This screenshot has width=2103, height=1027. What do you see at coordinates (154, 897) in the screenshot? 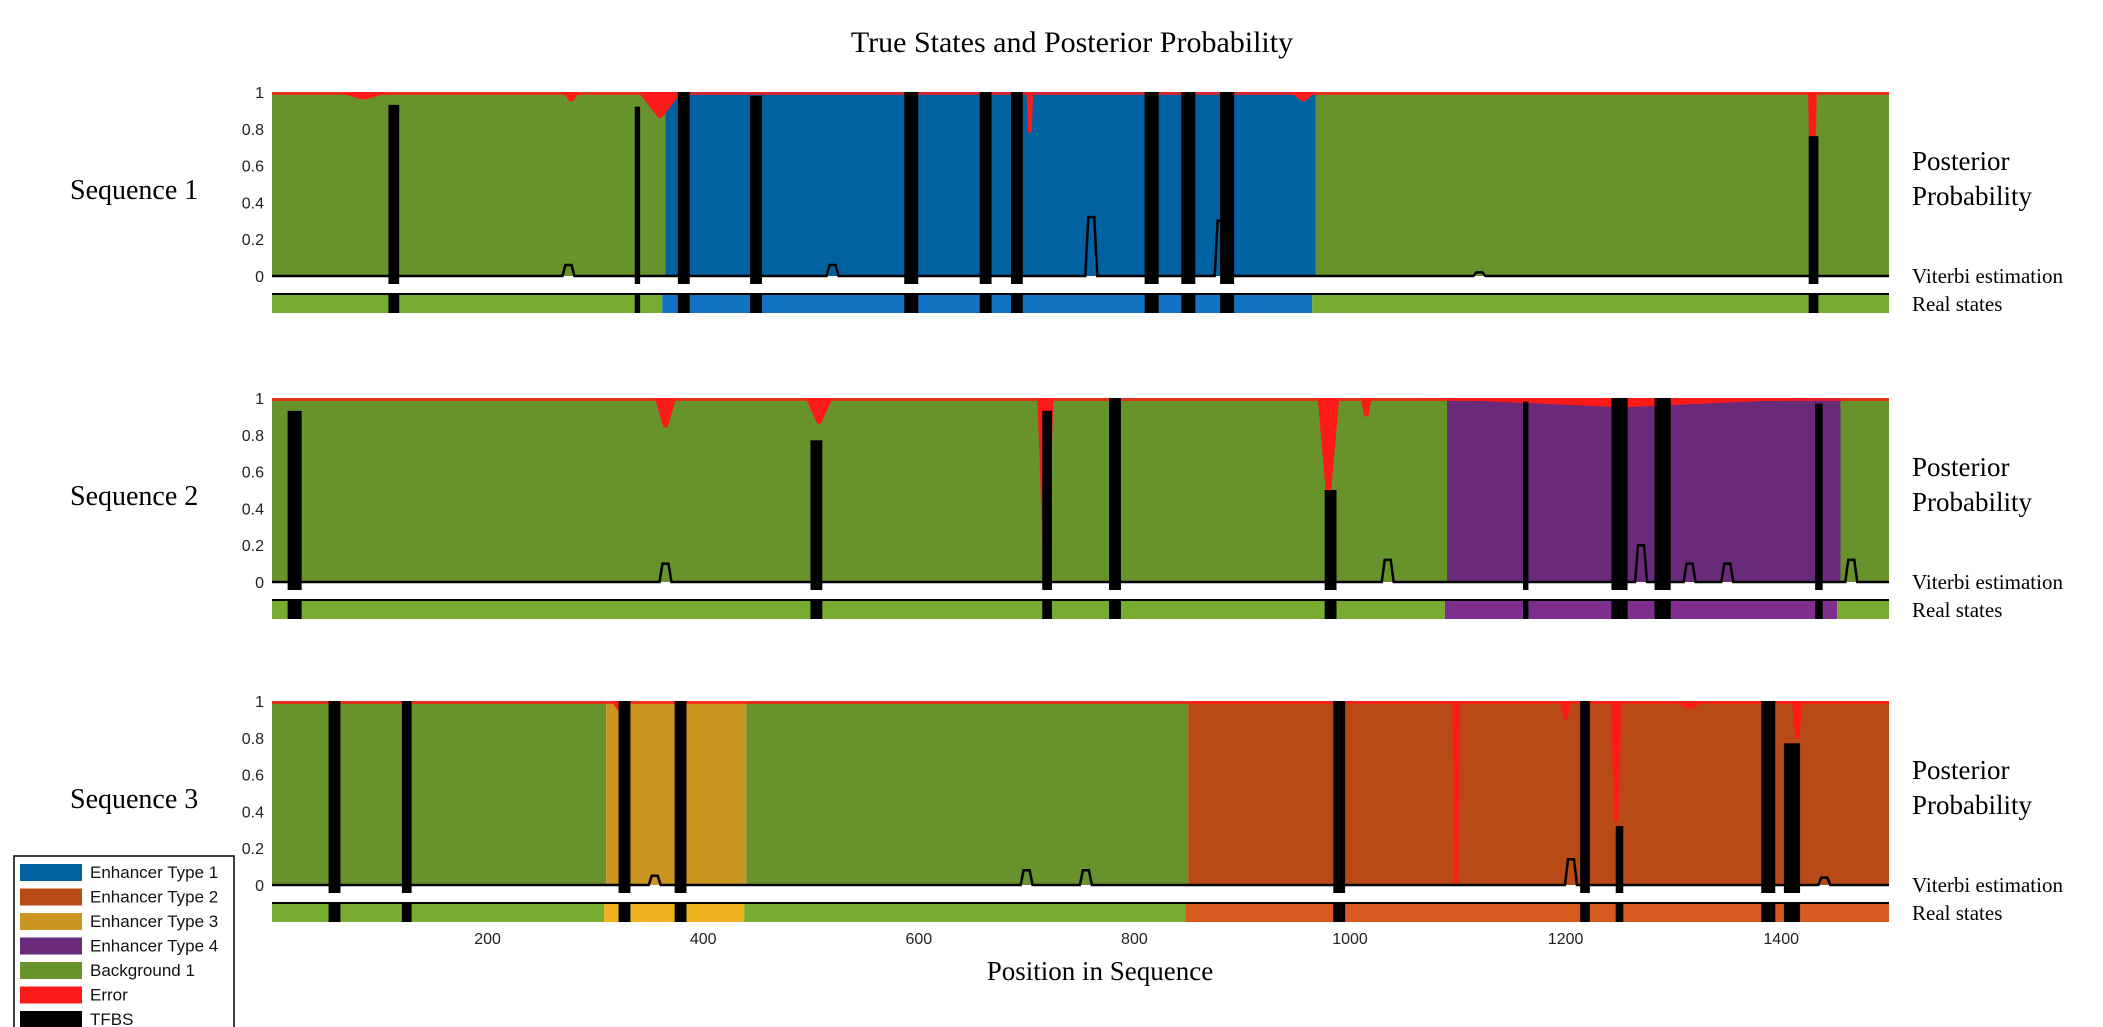
I see `legend-label: Enhancer Type 2` at bounding box center [154, 897].